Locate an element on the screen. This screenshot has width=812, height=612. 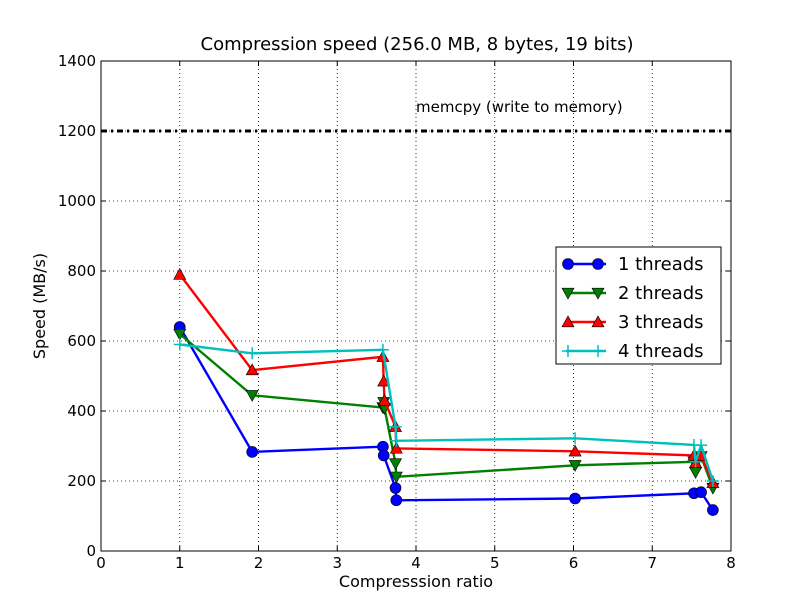
x-tick-label: 1 is located at coordinates (180, 563).